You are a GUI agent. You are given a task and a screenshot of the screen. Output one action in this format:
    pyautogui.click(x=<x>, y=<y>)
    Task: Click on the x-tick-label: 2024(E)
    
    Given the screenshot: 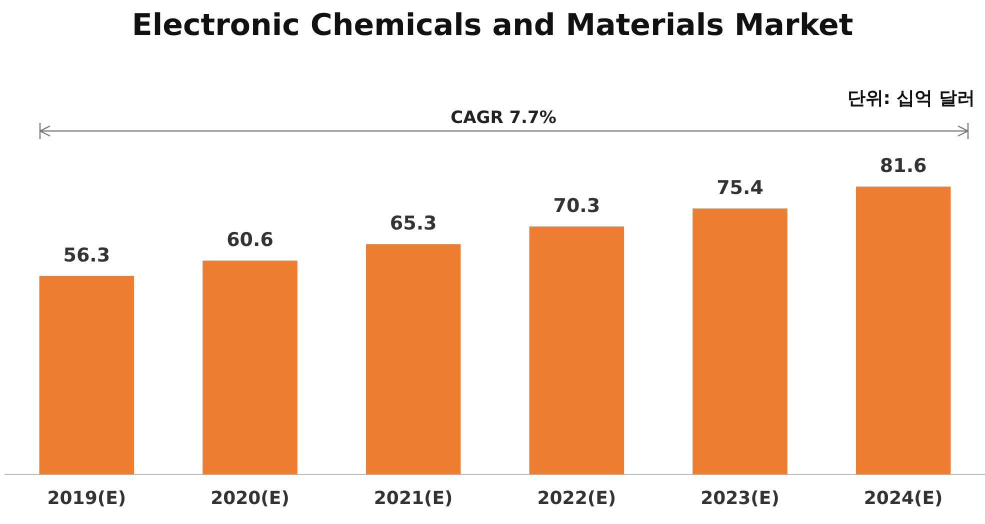 What is the action you would take?
    pyautogui.click(x=903, y=498)
    